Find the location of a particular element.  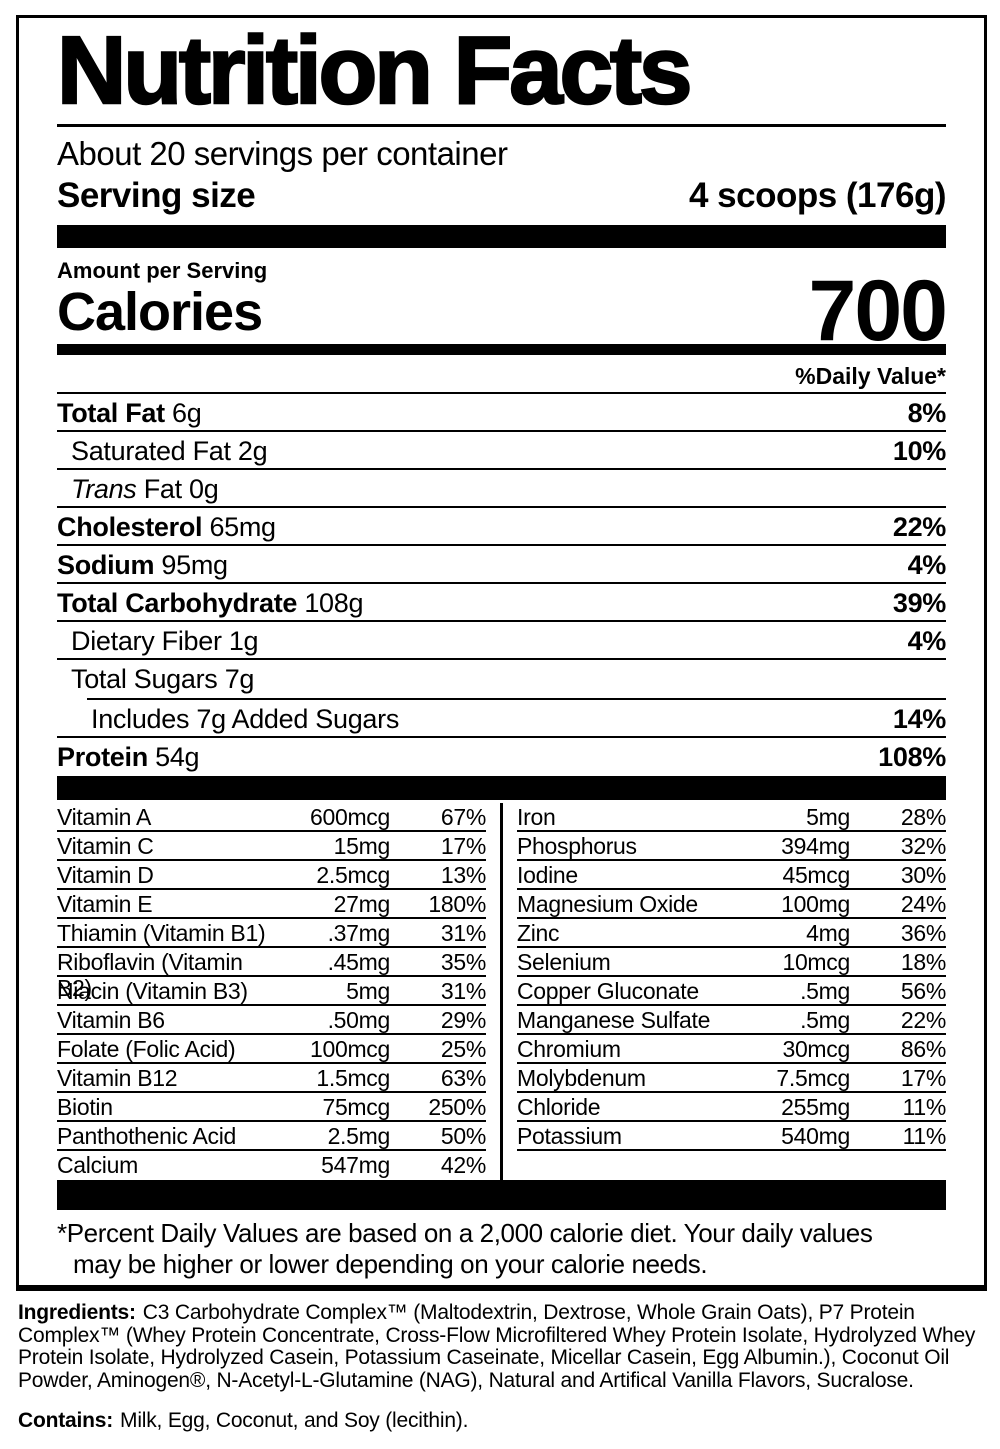

vitamin-name: Calcium is located at coordinates (97, 1165).